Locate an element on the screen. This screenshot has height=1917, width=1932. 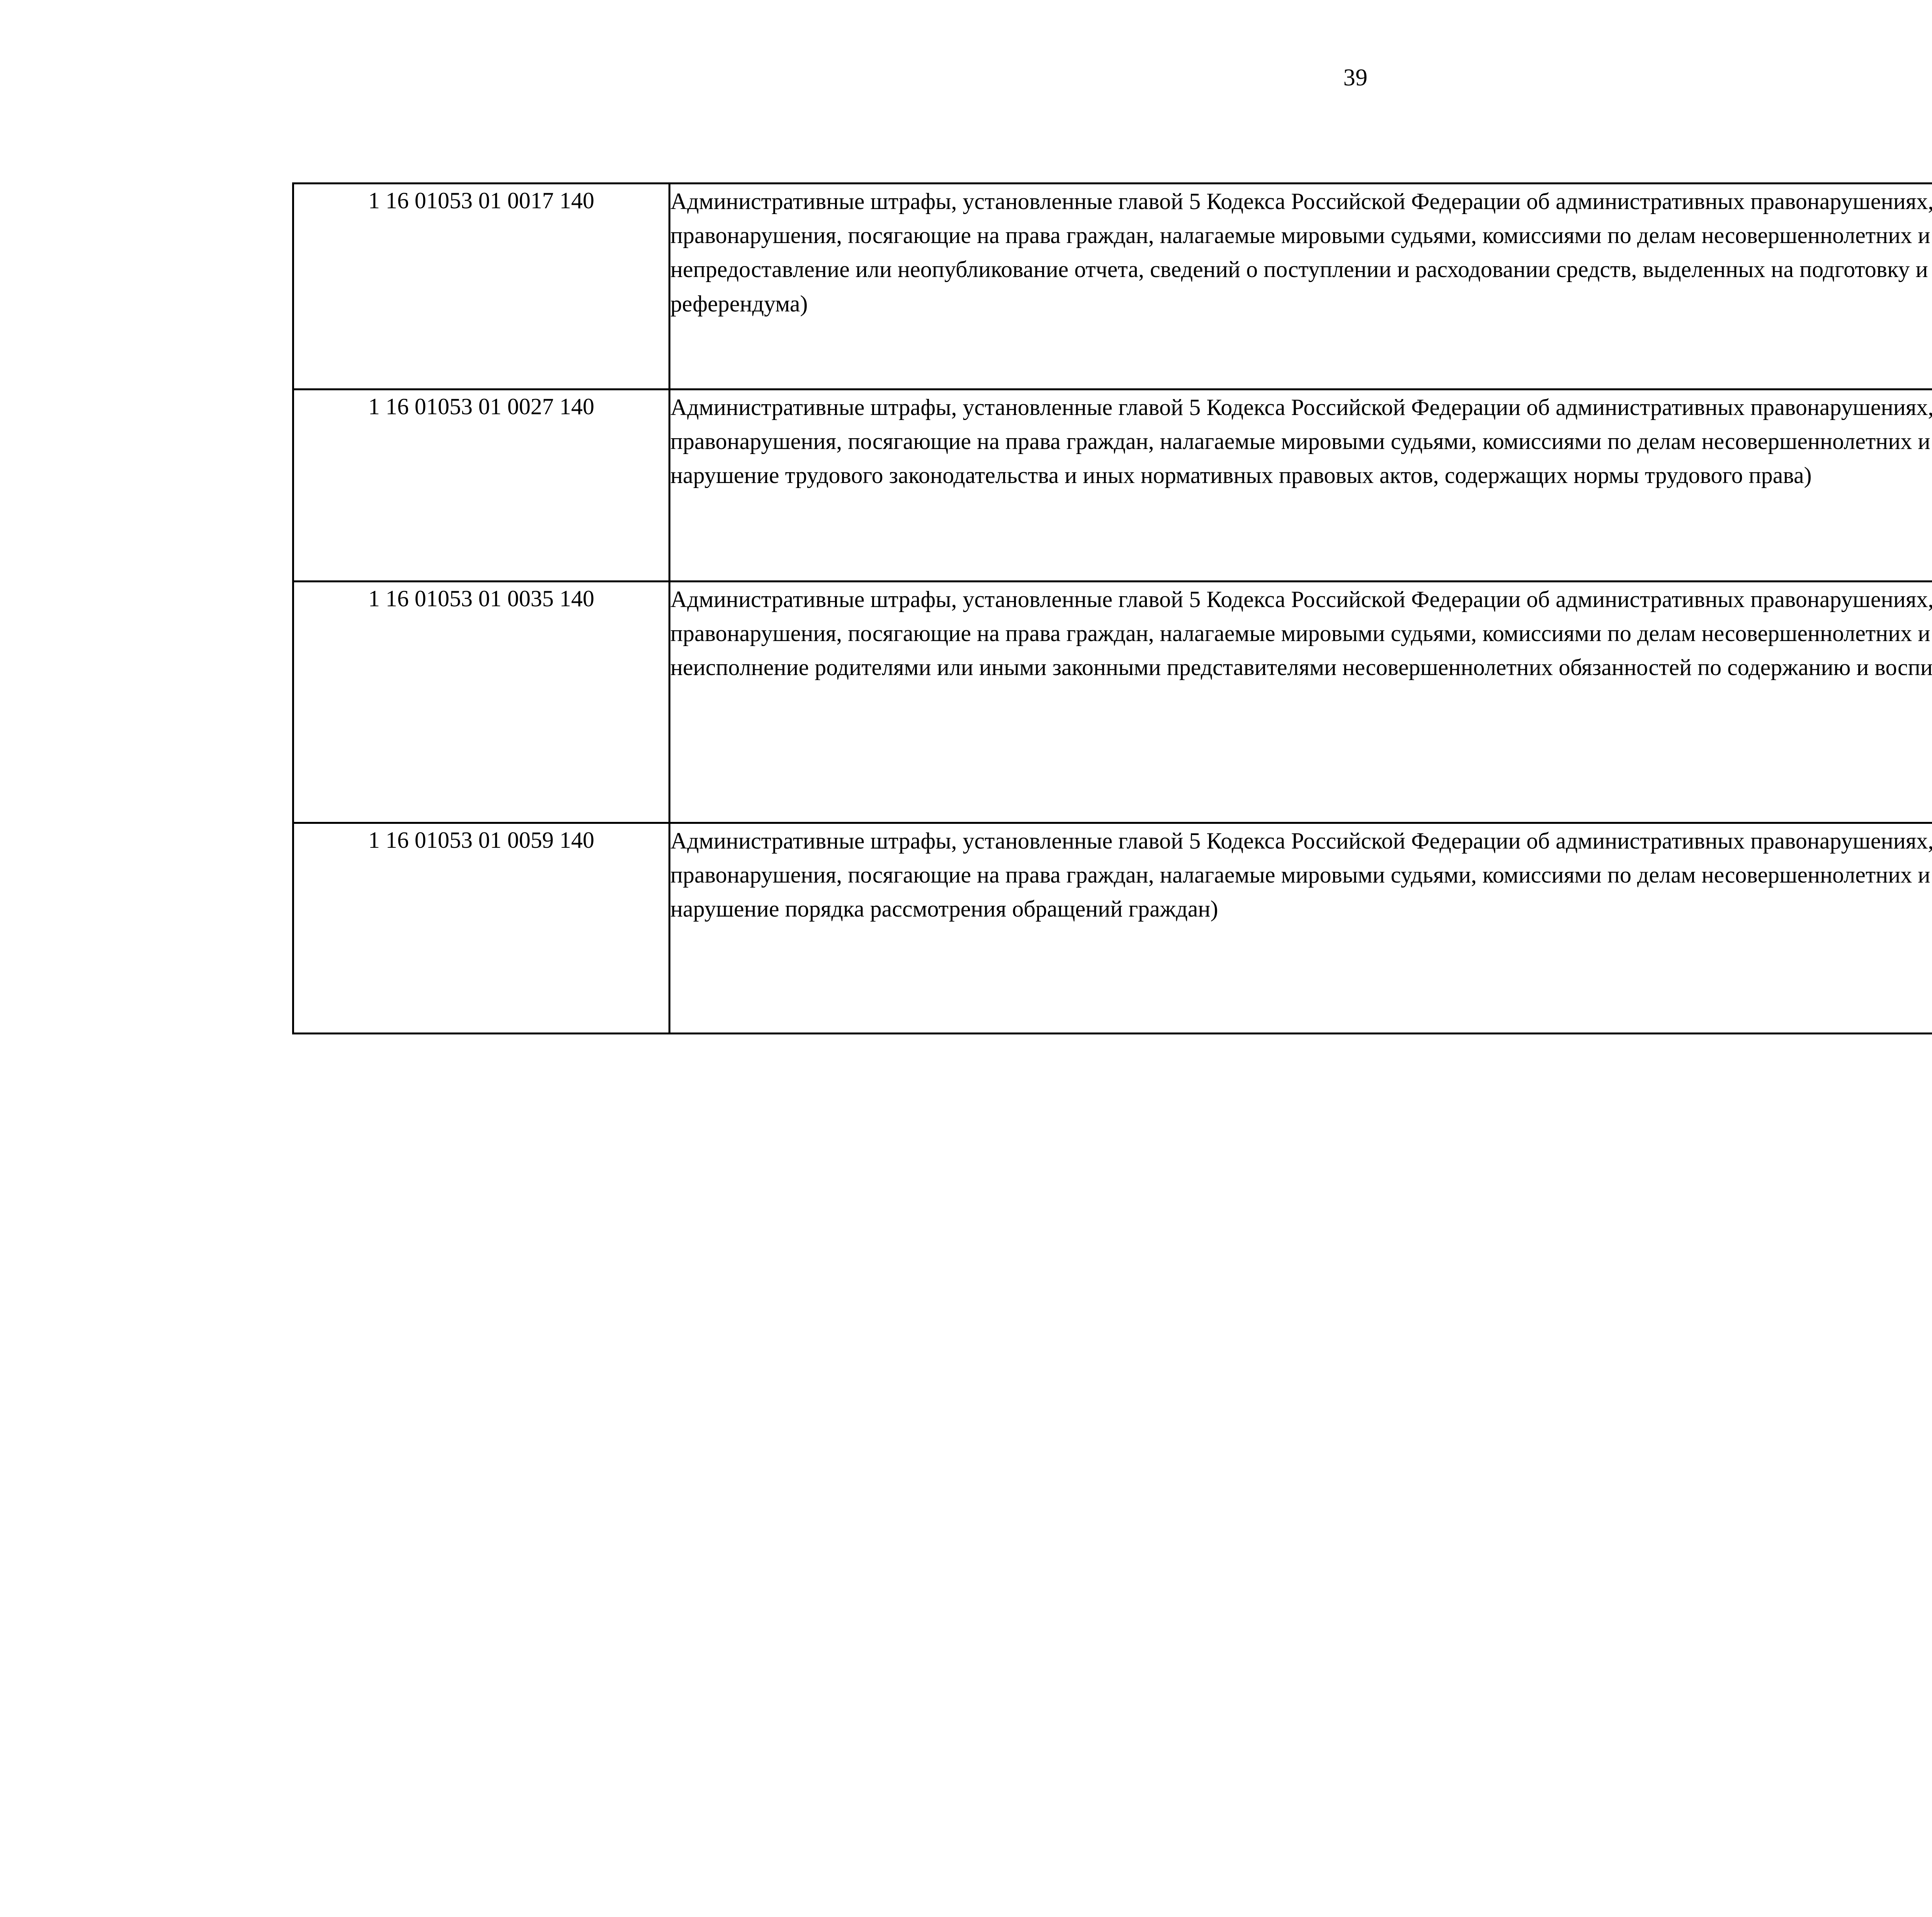
budget-code: 1 16 01053 01 0035 140 is located at coordinates (481, 598).